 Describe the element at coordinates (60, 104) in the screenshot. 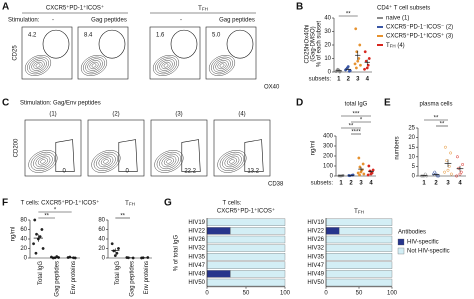

I see `stimulation-label: Stimulation: Gag/Env peptides` at that location.